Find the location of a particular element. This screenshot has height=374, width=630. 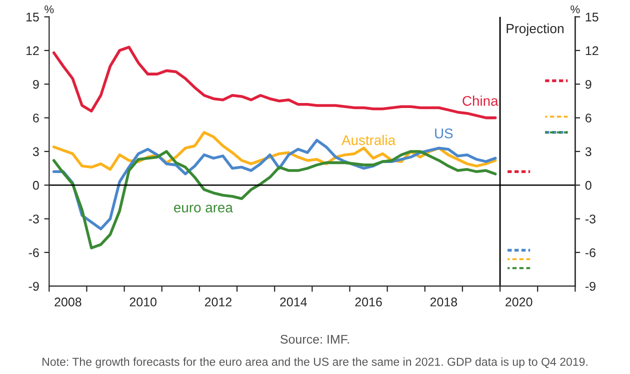

y2-tick-label: 12 is located at coordinates (592, 51).